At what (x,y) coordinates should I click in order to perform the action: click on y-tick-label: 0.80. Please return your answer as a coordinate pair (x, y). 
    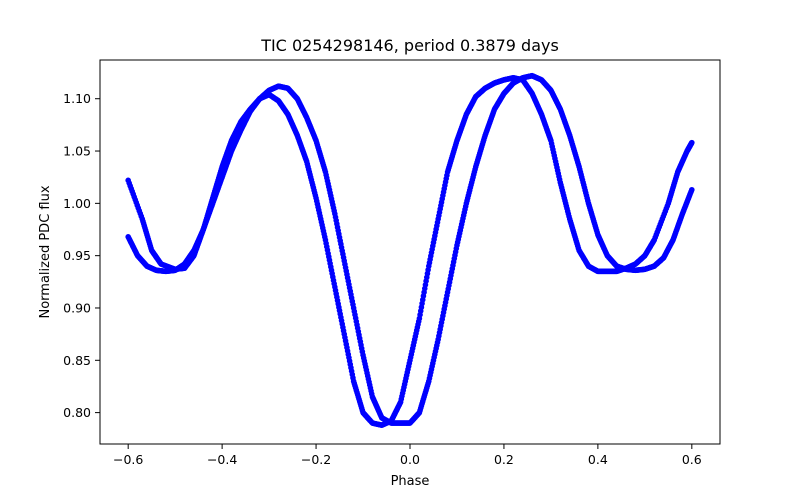
    Looking at the image, I should click on (77, 412).